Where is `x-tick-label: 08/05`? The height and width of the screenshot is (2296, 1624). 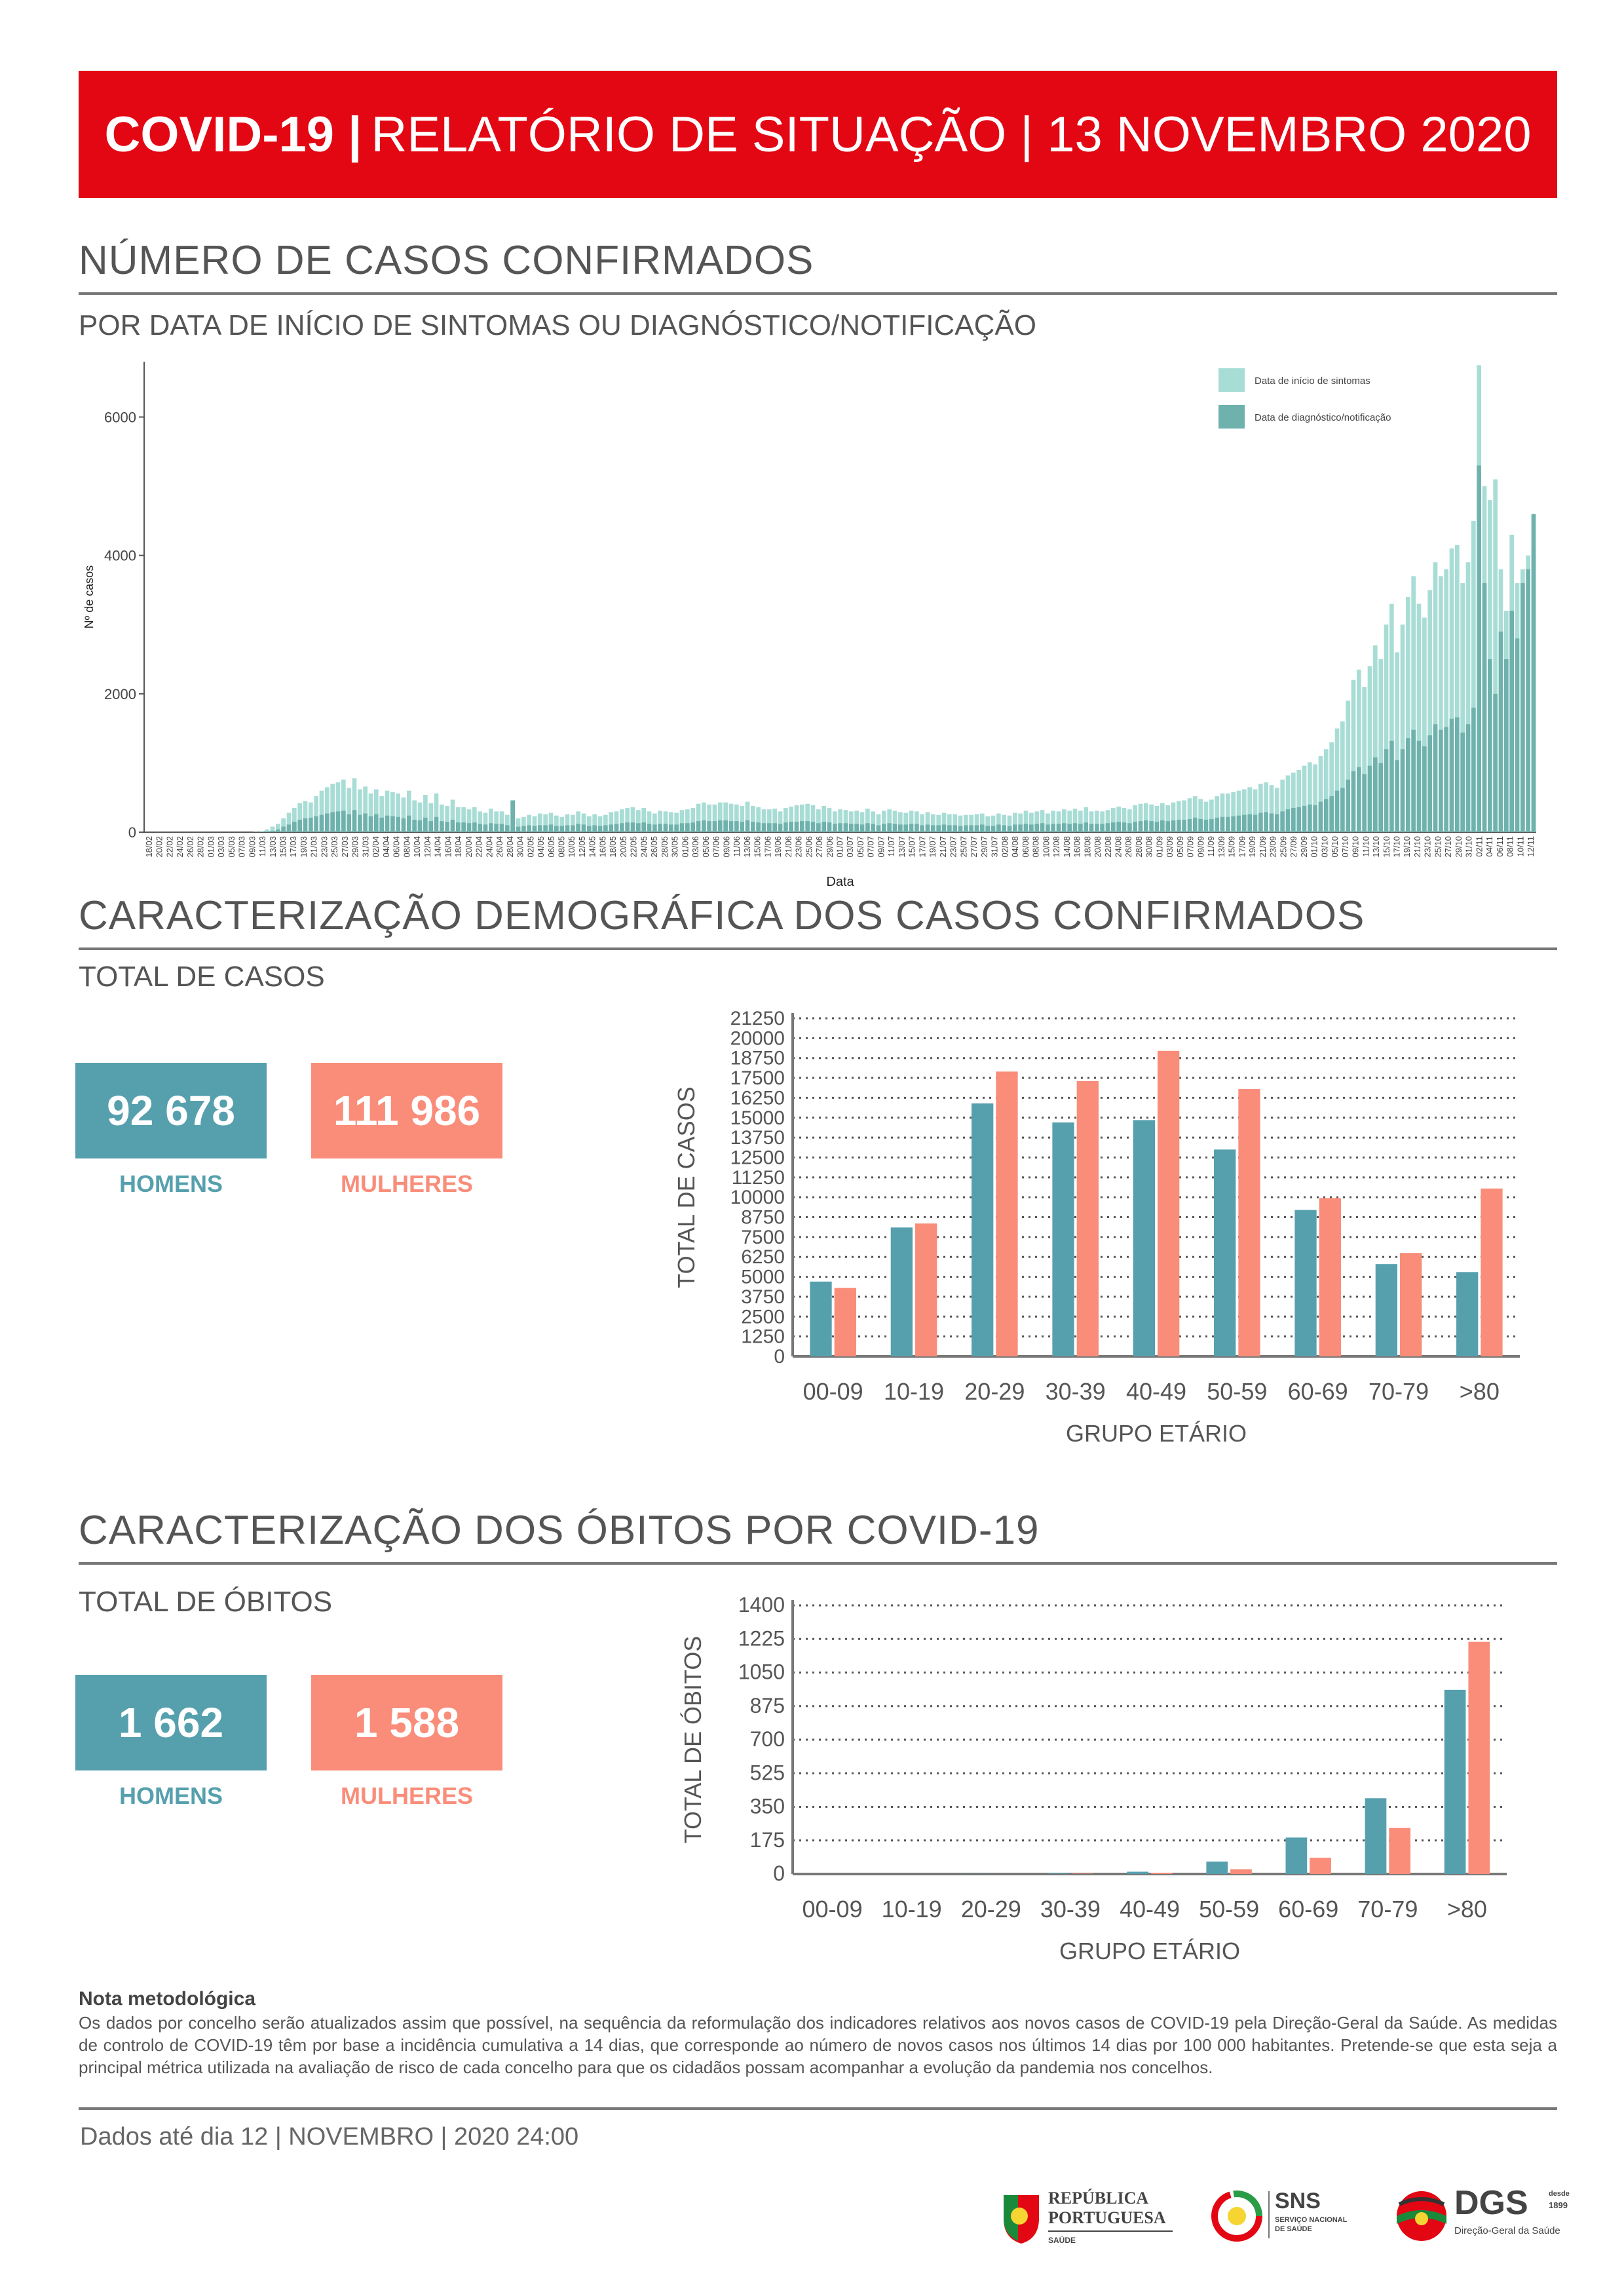 x-tick-label: 08/05 is located at coordinates (562, 847).